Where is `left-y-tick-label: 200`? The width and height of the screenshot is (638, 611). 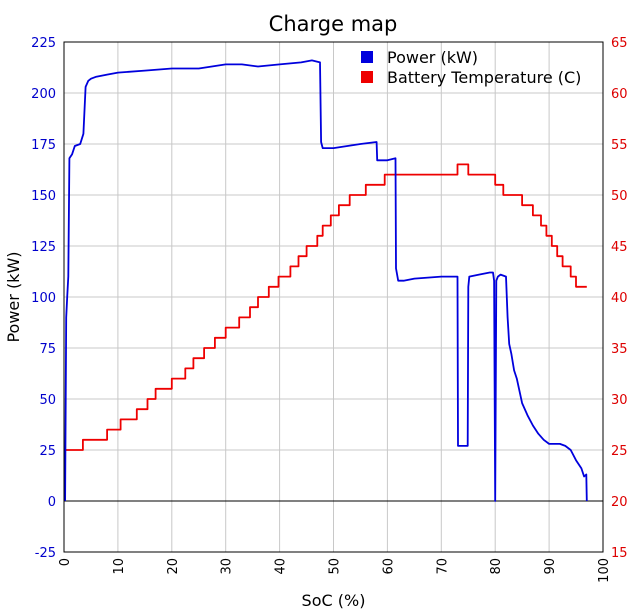 left-y-tick-label: 200 is located at coordinates (43, 94).